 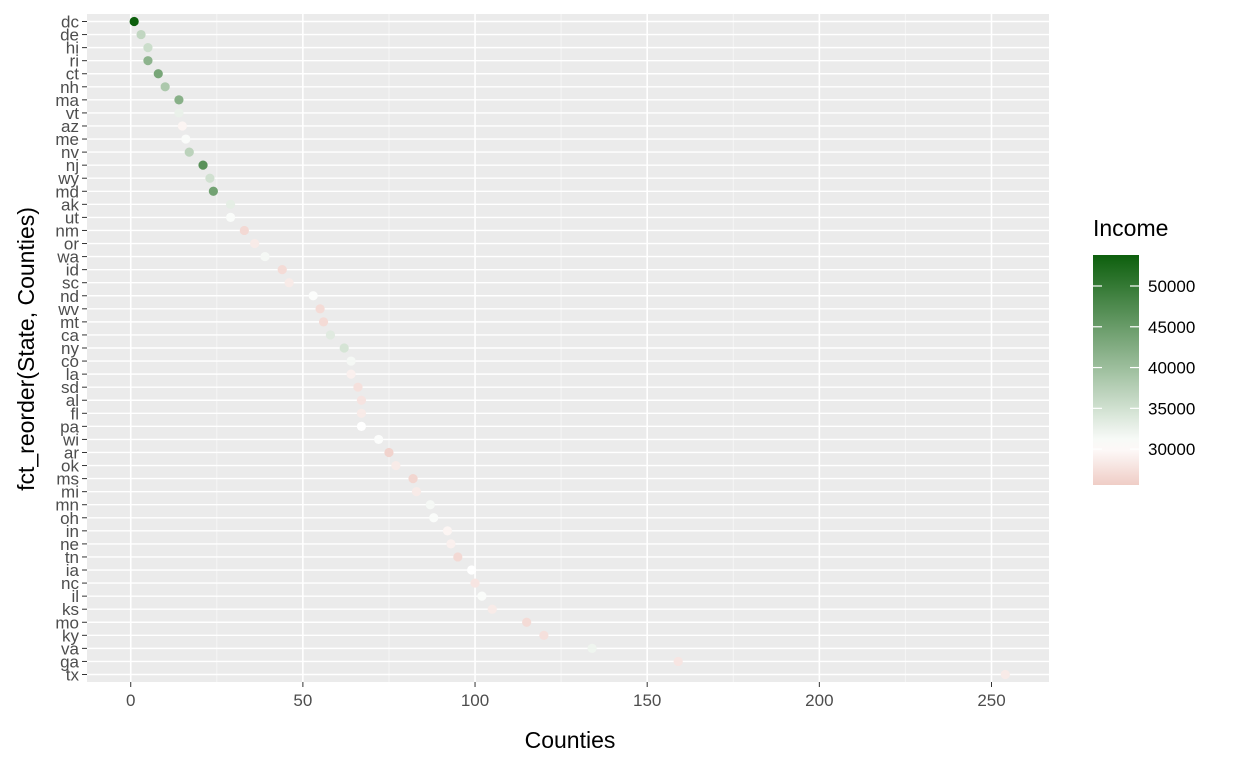 What do you see at coordinates (68, 178) in the screenshot?
I see `y-tick-label-wy: wy` at bounding box center [68, 178].